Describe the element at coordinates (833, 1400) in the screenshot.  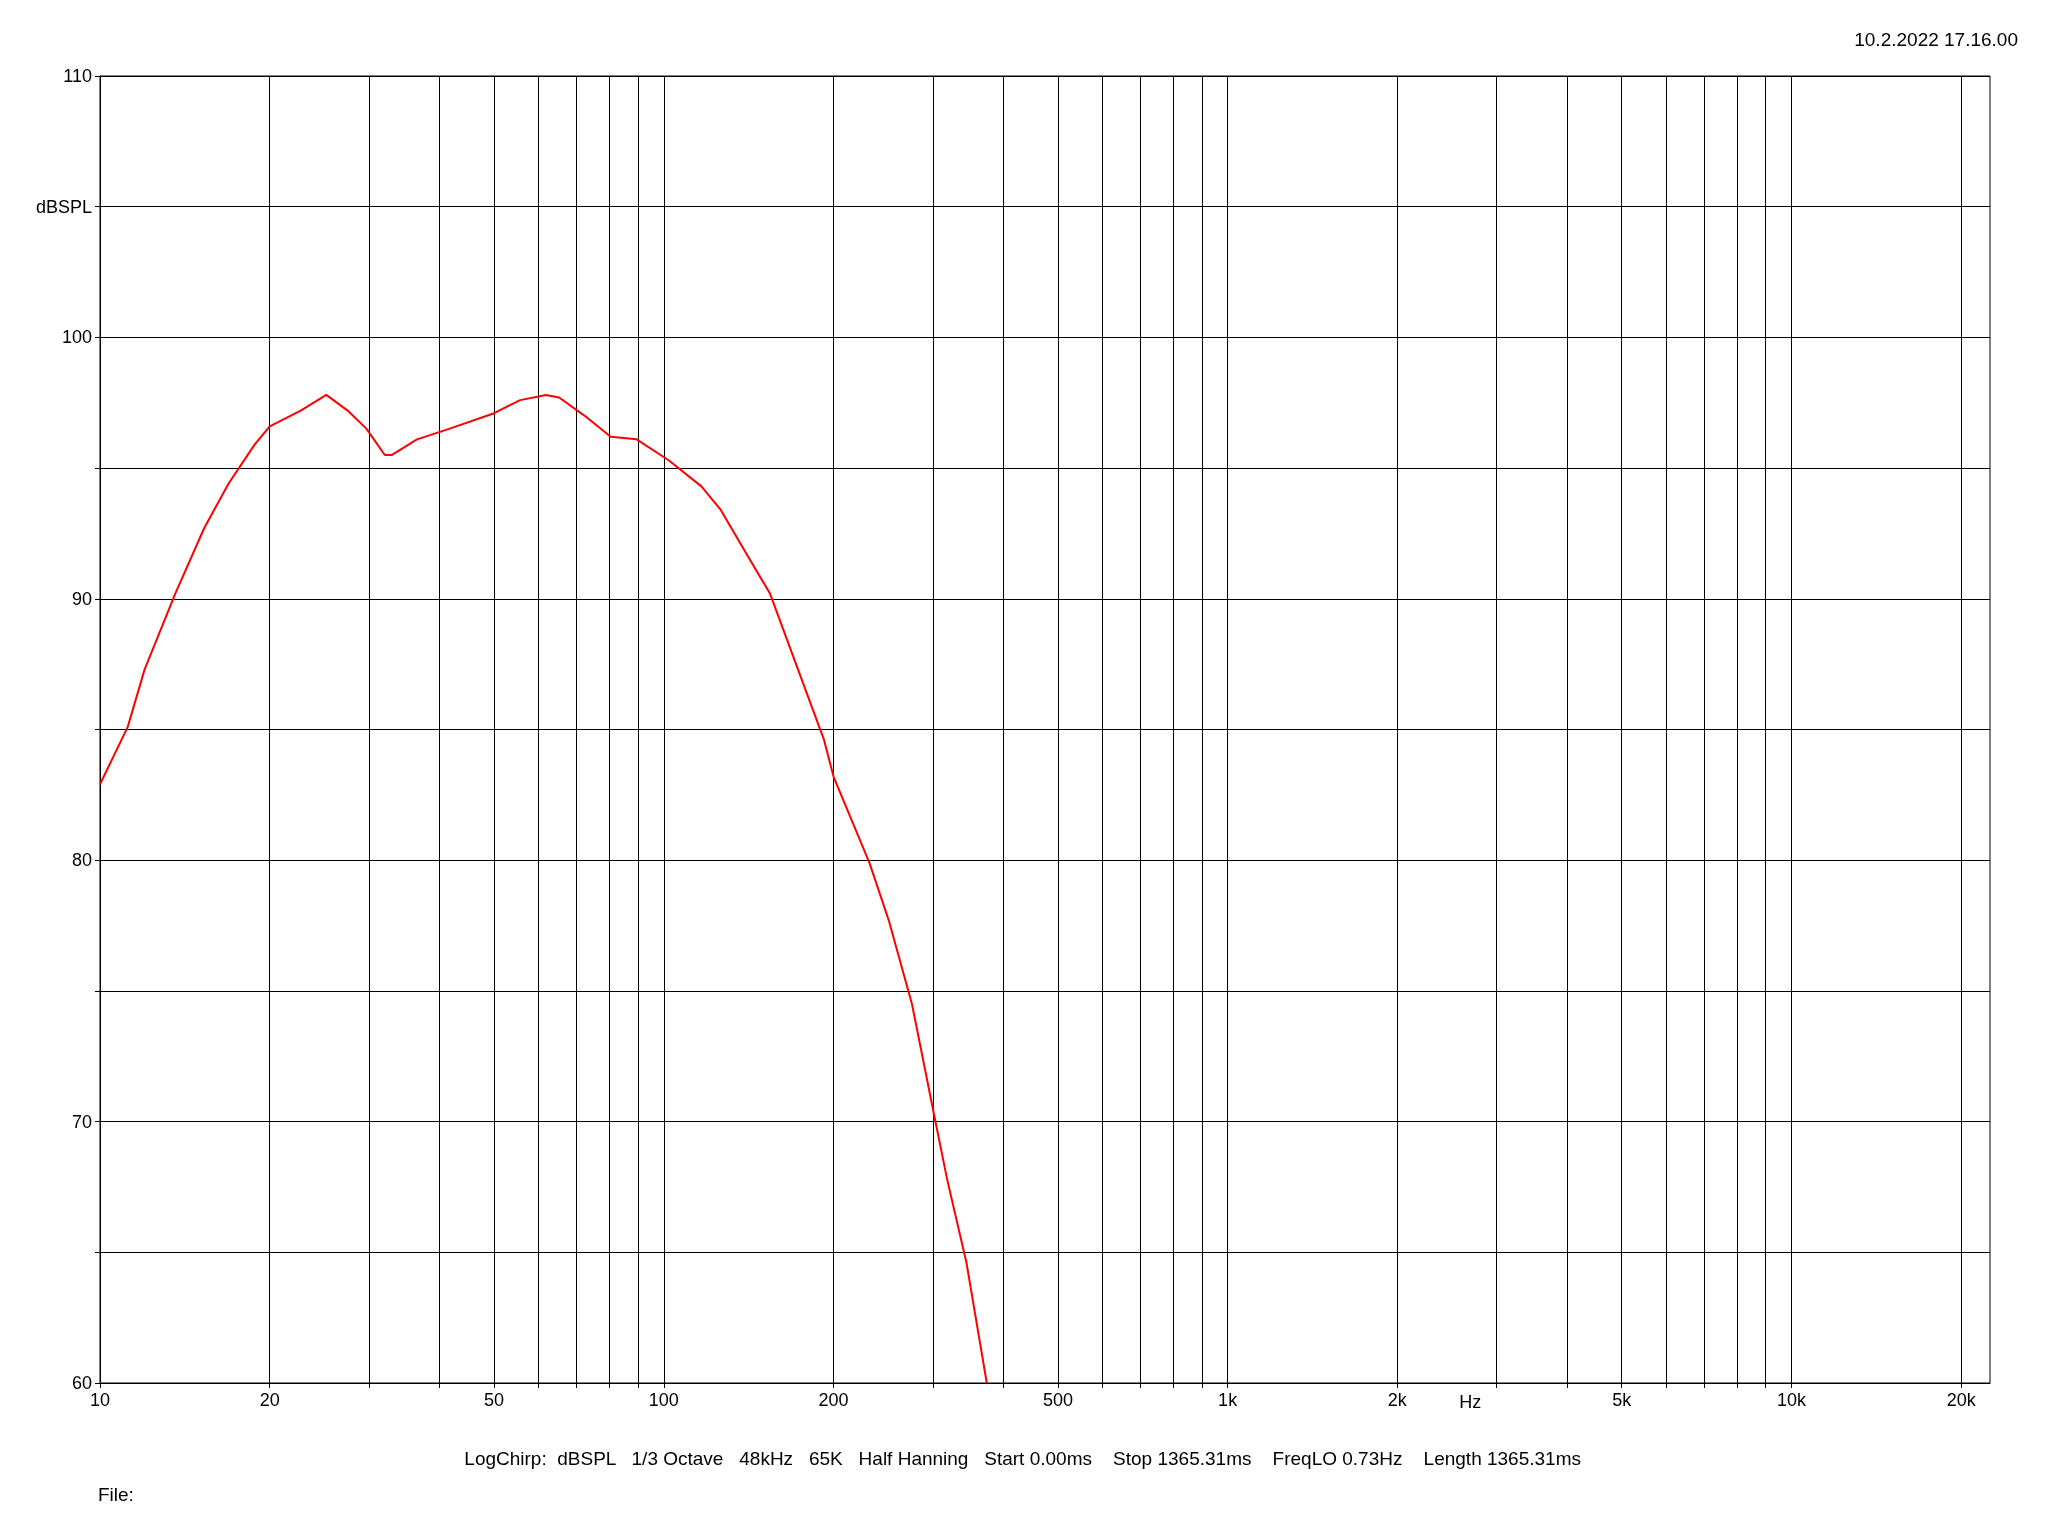
I see `x-tick-label: 200` at that location.